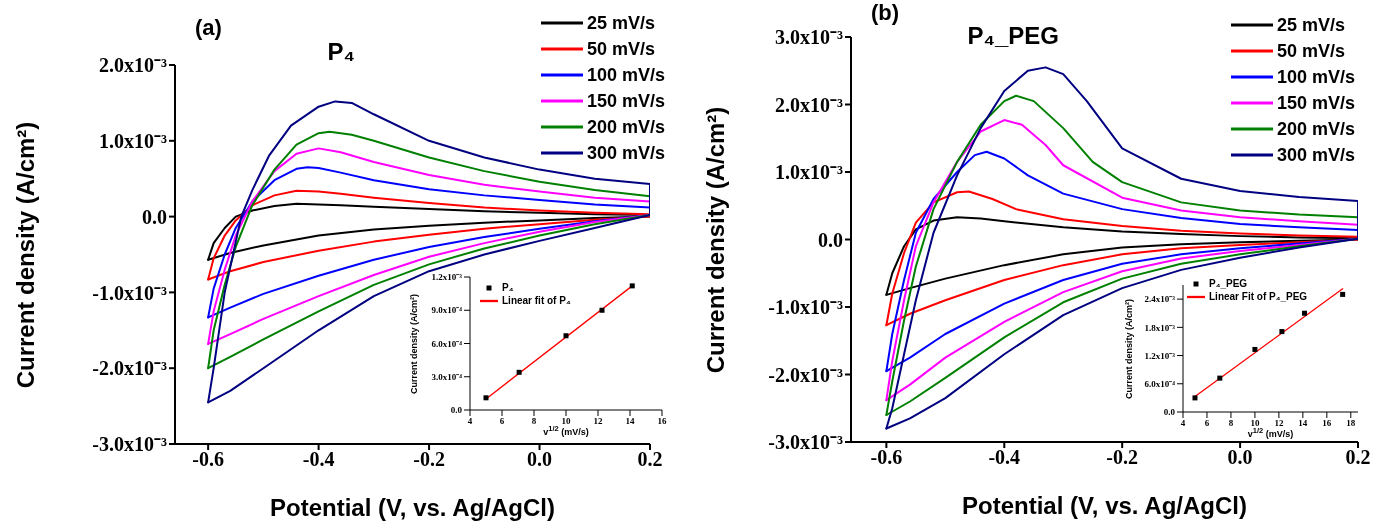  What do you see at coordinates (1228, 283) in the screenshot?
I see `legend-label: P₄_PEG` at bounding box center [1228, 283].